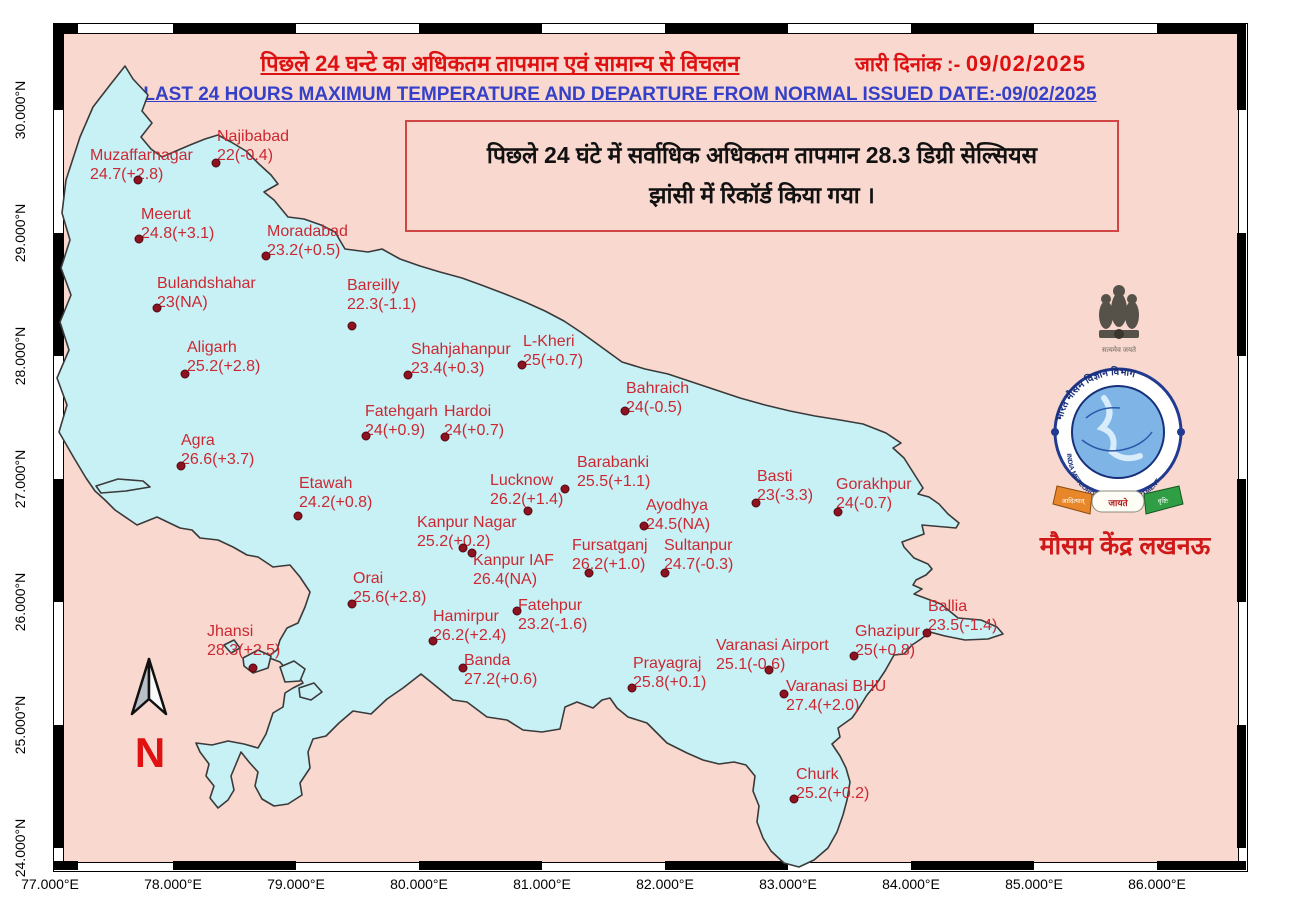  Describe the element at coordinates (244, 650) in the screenshot. I see `station-value: 28.3(+2.5)` at that location.